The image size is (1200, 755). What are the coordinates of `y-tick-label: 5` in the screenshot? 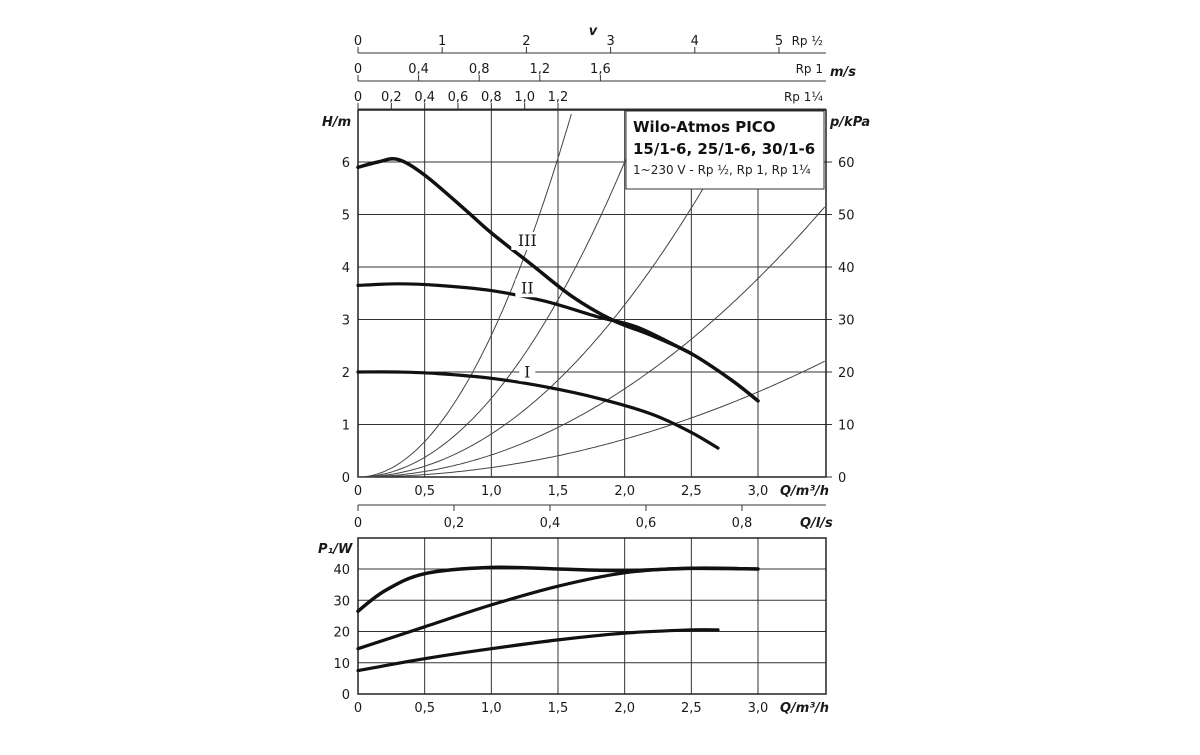 It's located at (346, 216).